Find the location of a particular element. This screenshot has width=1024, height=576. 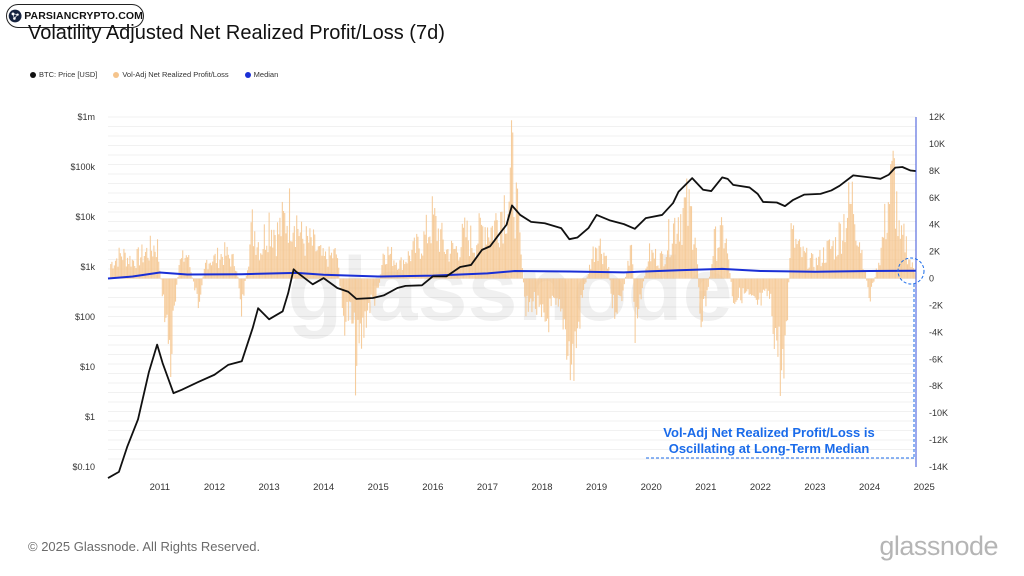

right-axis-tick-0: 12K is located at coordinates (937, 117).